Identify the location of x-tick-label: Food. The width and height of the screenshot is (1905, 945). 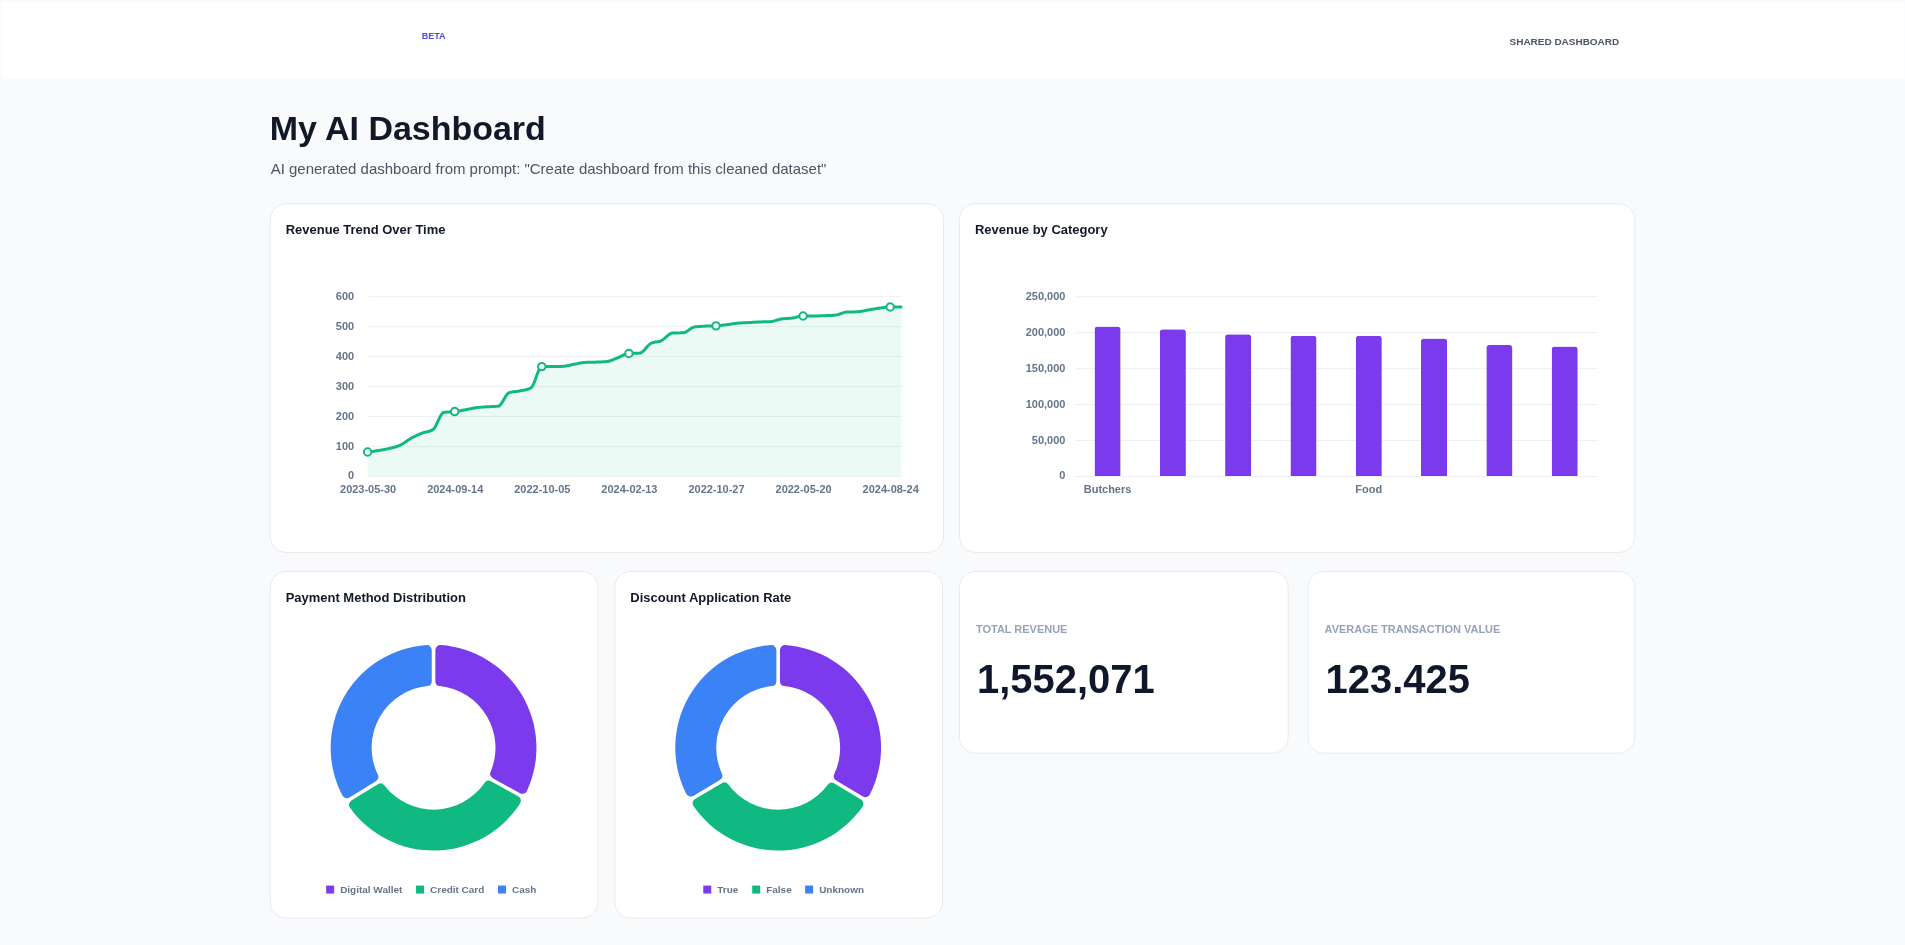
(1369, 489).